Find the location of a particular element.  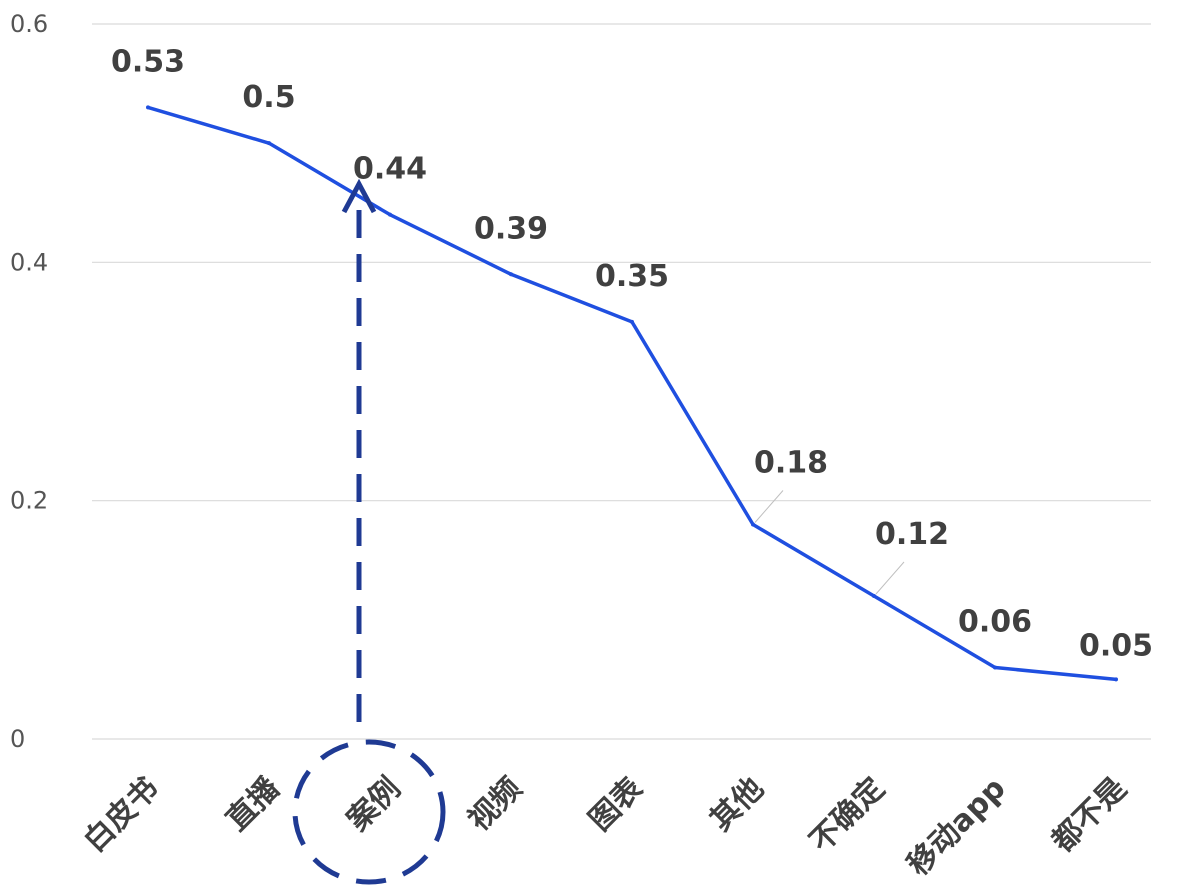

category-label: 视频 is located at coordinates (494, 804).